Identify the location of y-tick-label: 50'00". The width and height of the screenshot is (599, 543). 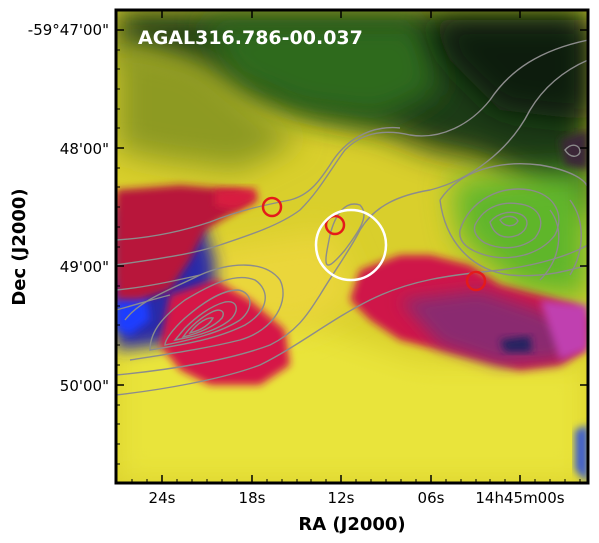
(84, 386).